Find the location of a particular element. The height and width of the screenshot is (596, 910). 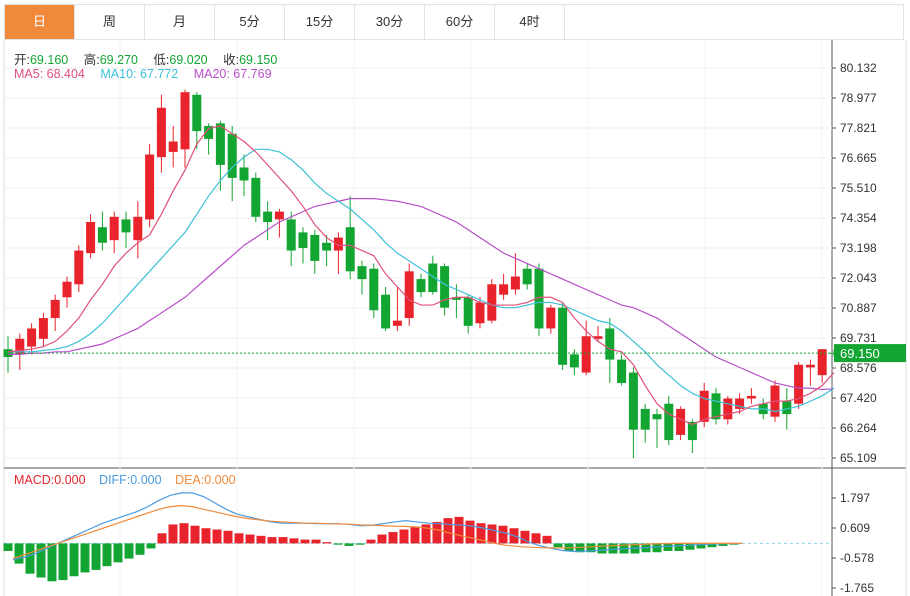

diff-line is located at coordinates (377, 526).